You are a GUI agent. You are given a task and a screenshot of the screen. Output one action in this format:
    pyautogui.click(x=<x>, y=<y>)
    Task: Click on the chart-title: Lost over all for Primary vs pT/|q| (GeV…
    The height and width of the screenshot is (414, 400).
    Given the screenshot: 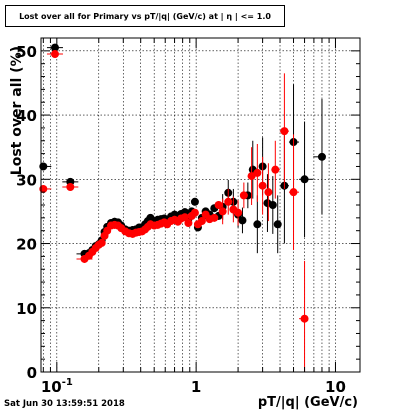 What is the action you would take?
    pyautogui.click(x=145, y=16)
    